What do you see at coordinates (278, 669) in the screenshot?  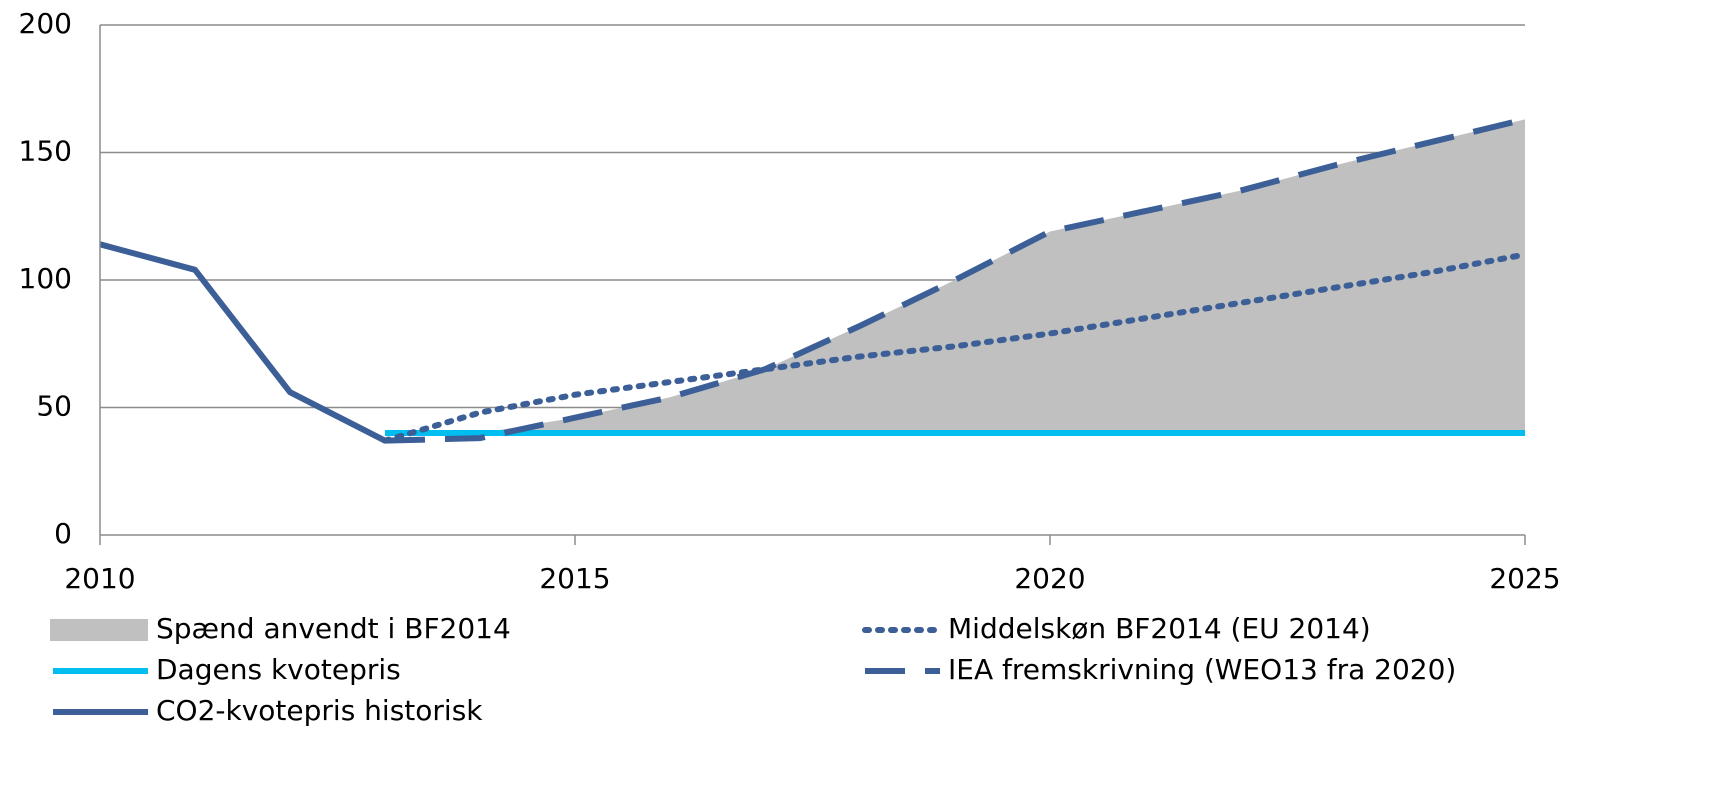 I see `legend-label: Dagens kvotepris` at bounding box center [278, 669].